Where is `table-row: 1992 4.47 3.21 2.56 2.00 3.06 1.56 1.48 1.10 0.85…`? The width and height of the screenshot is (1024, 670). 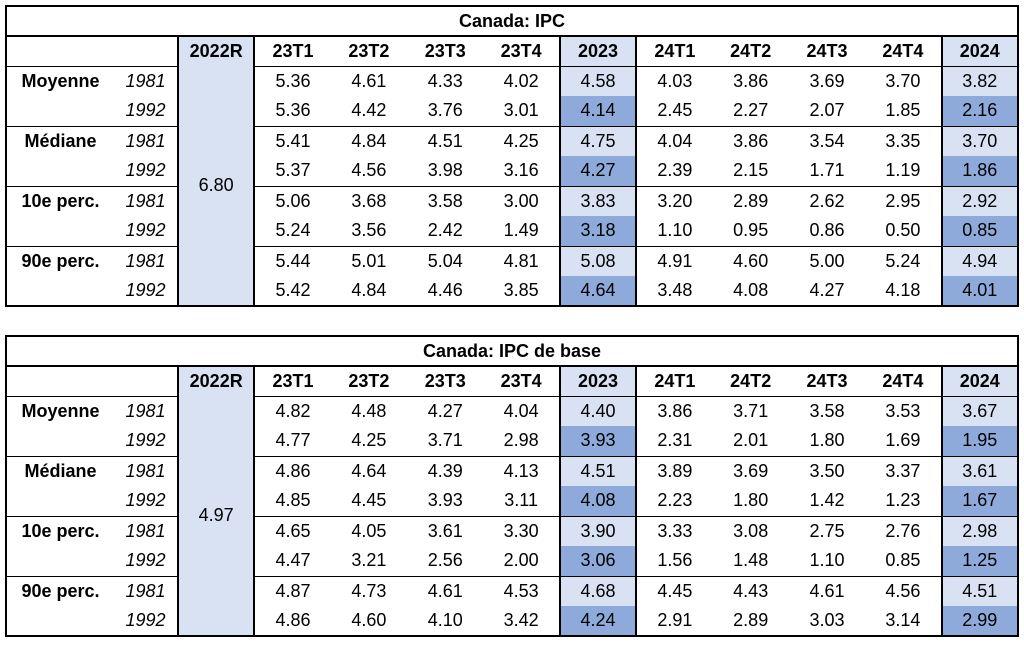
table-row: 1992 4.47 3.21 2.56 2.00 3.06 1.56 1.48 1.10 0.85… is located at coordinates (513, 561).